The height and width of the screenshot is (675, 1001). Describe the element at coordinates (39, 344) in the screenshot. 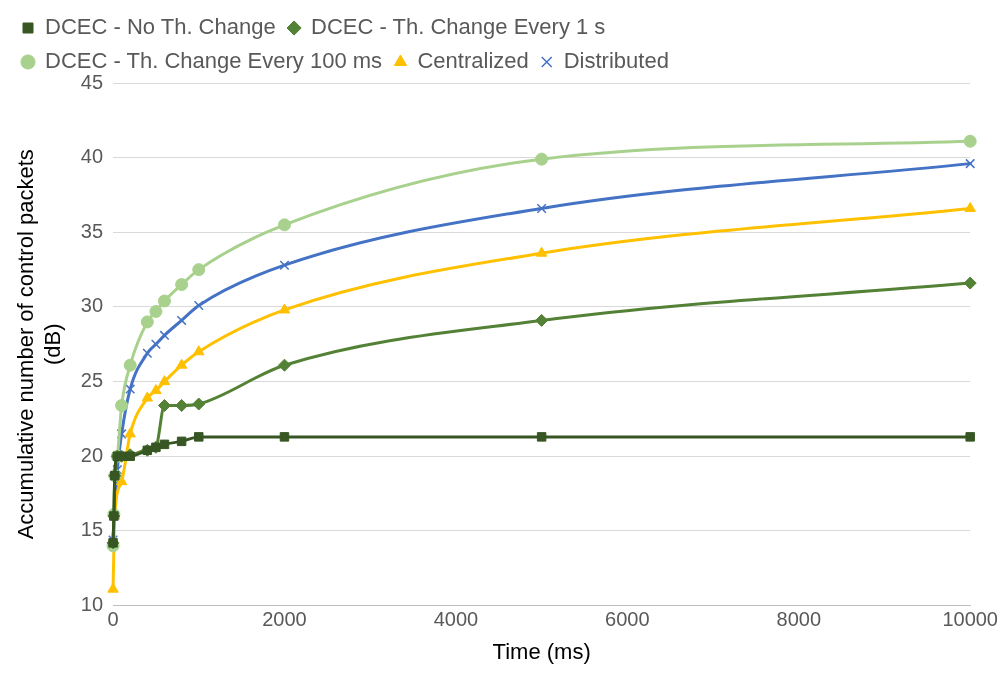

I see `y-axis-title: Accumulative number of control packets (dB)` at that location.